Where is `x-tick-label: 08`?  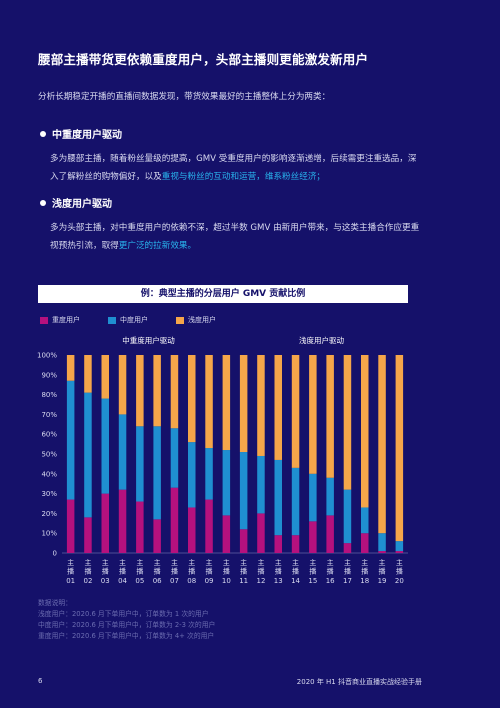 x-tick-label: 08 is located at coordinates (191, 581).